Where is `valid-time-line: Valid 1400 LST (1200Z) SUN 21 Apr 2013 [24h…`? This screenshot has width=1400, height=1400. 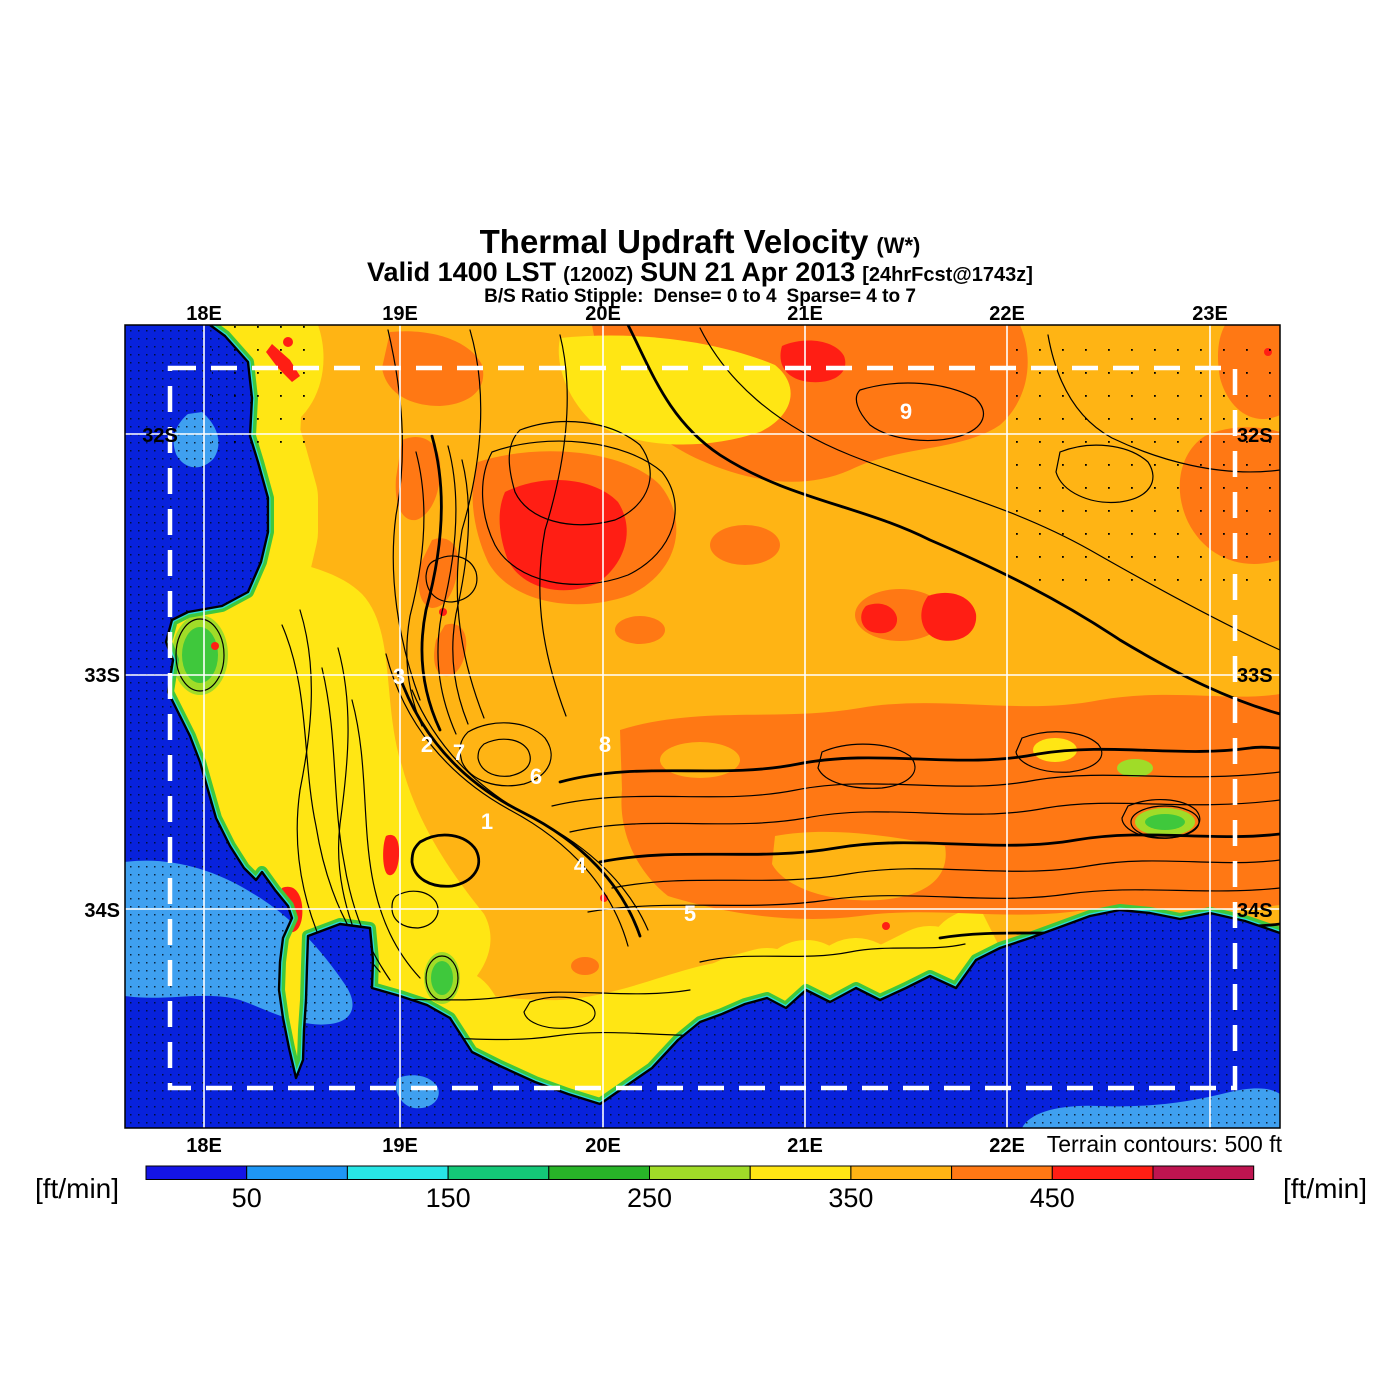 valid-time-line: Valid 1400 LST (1200Z) SUN 21 Apr 2013 [24h… is located at coordinates (700, 272).